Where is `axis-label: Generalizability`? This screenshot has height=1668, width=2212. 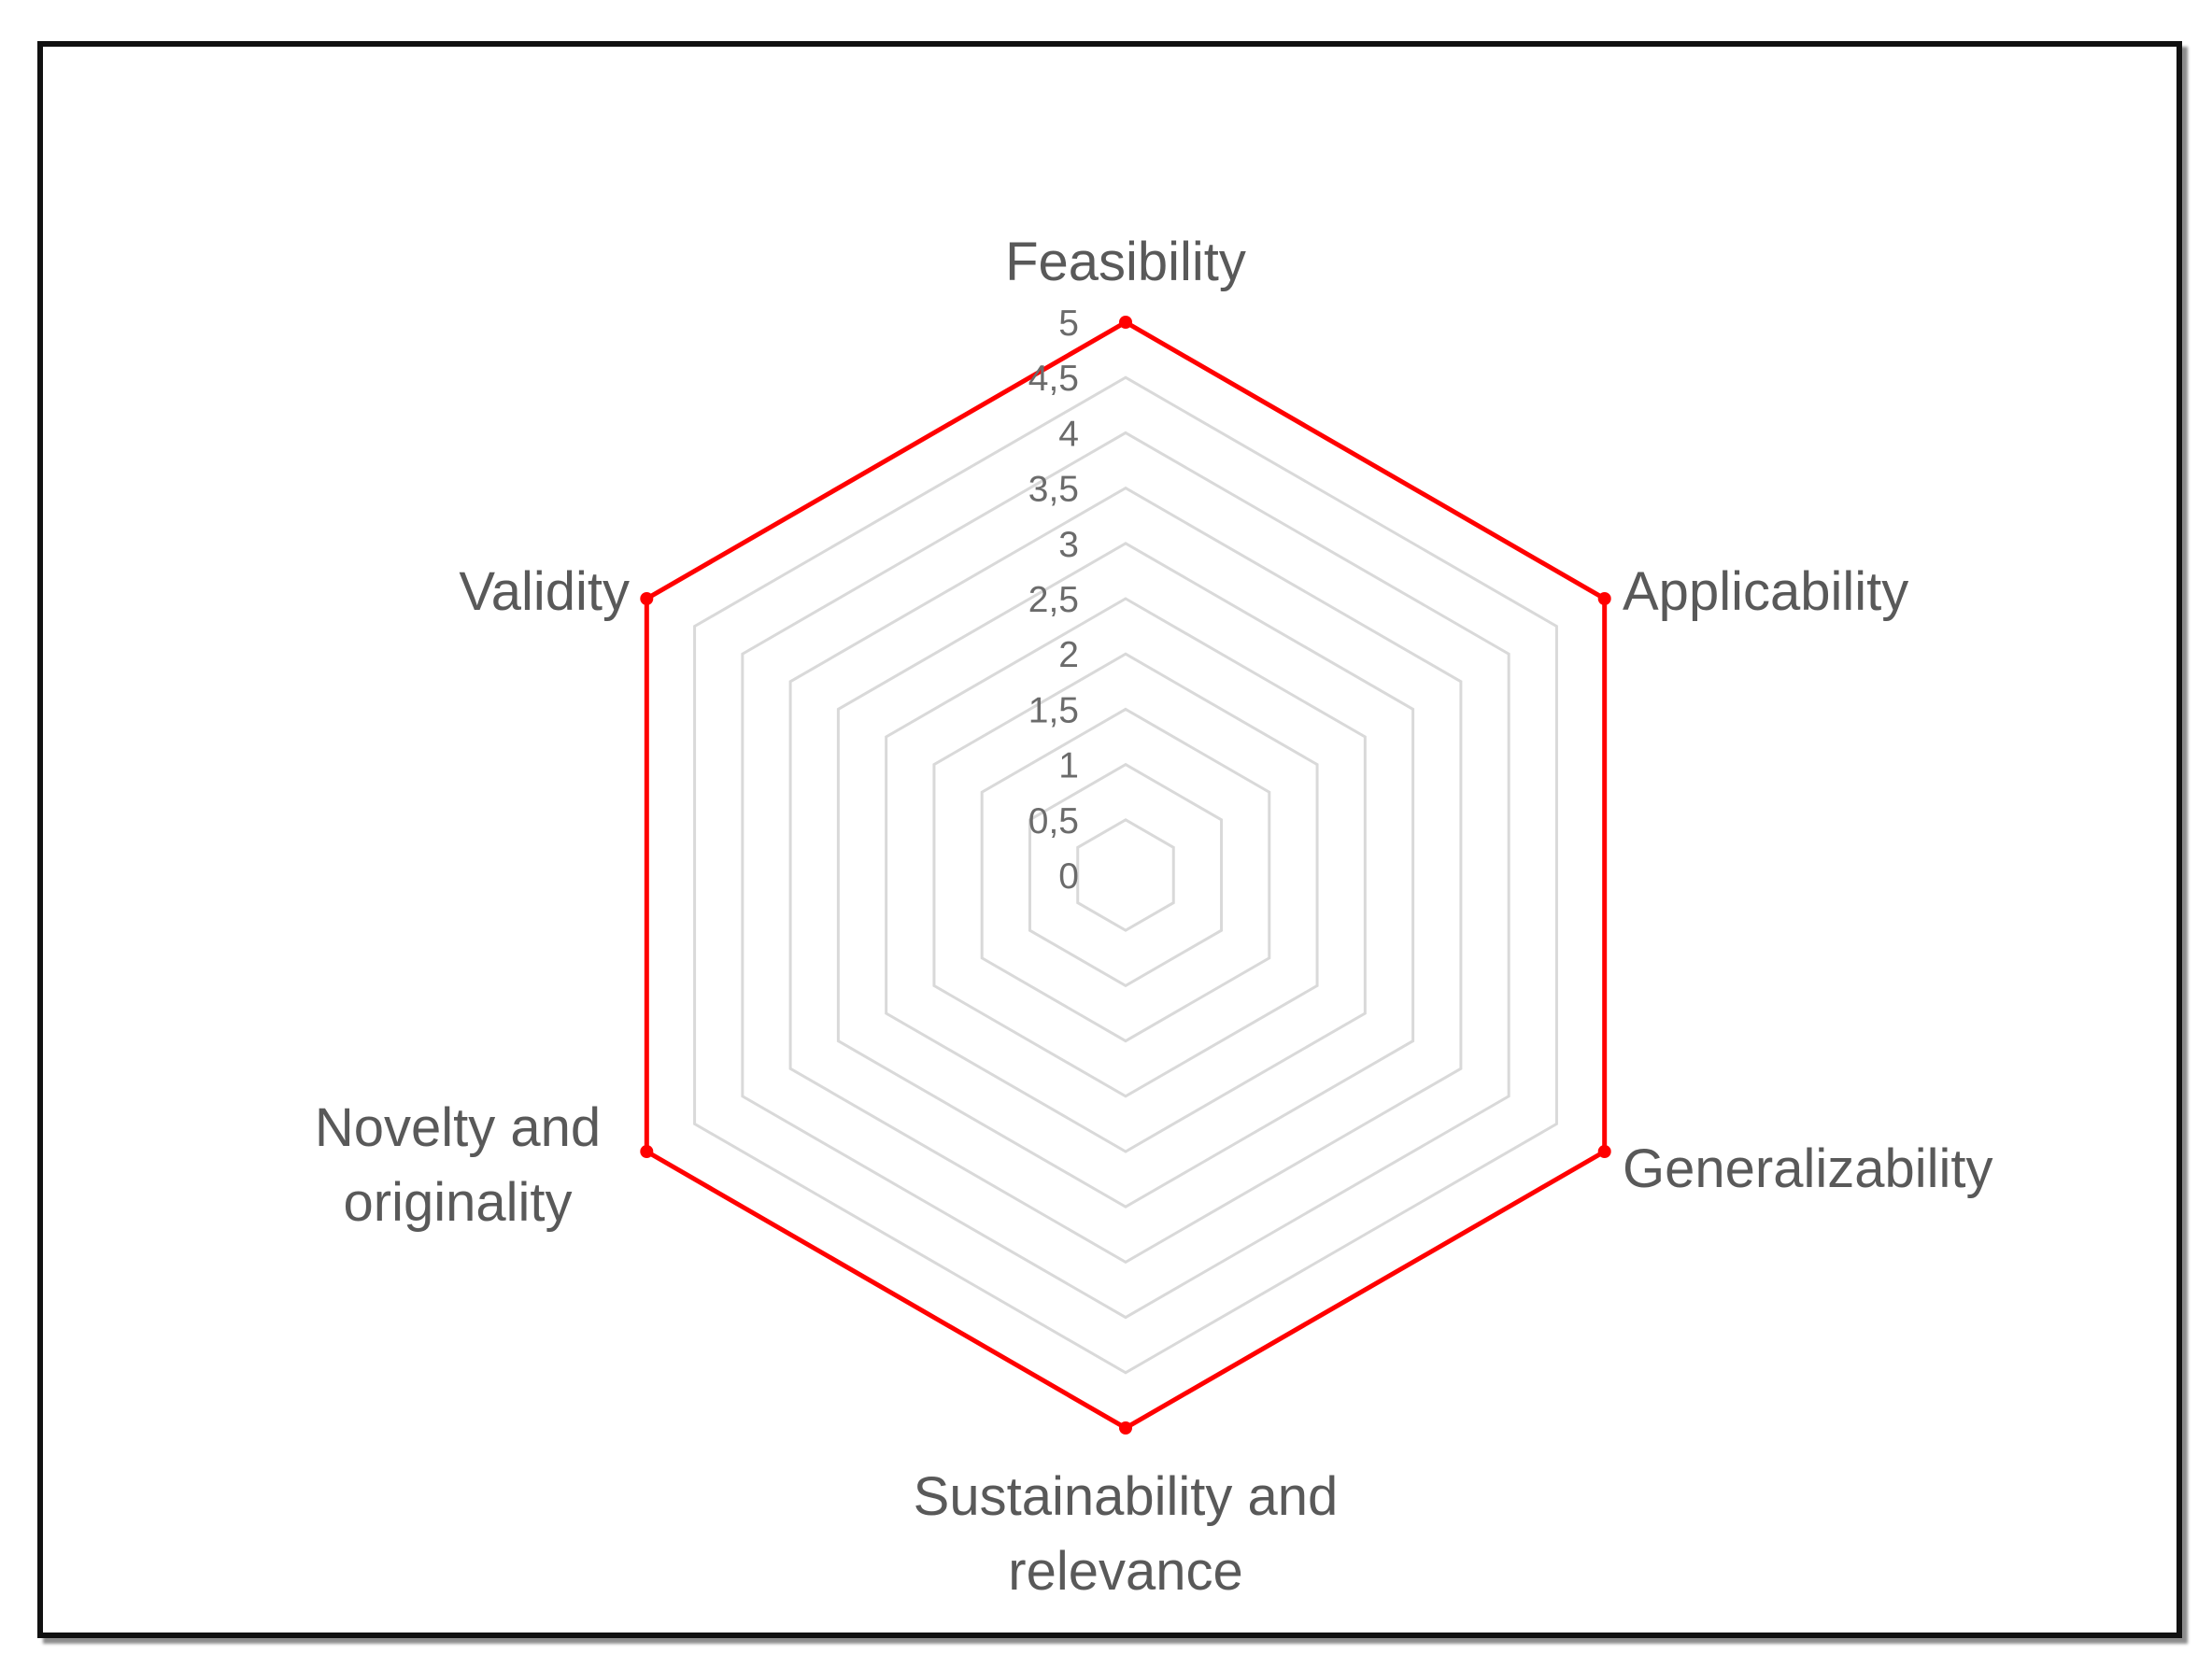 axis-label: Generalizability is located at coordinates (1808, 1169).